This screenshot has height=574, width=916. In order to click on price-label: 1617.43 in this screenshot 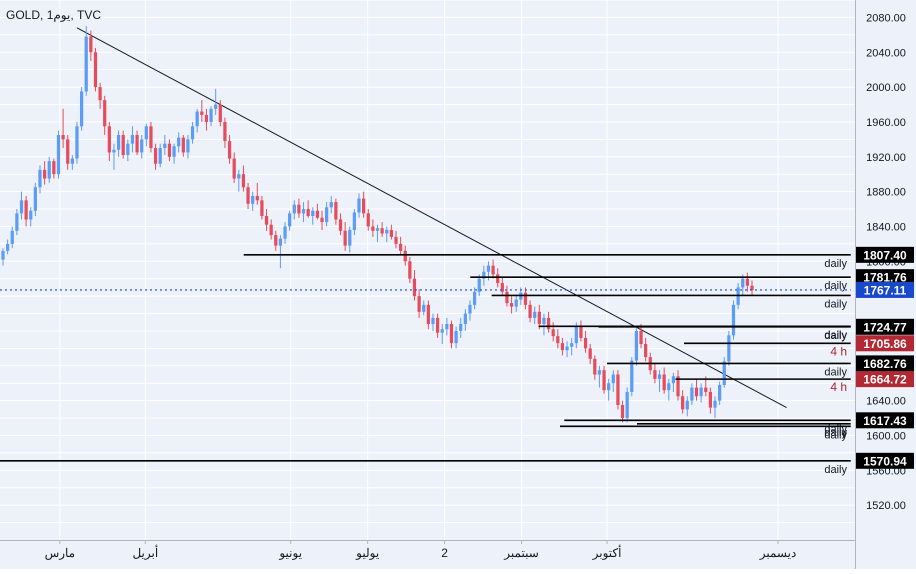, I will do `click(885, 420)`.